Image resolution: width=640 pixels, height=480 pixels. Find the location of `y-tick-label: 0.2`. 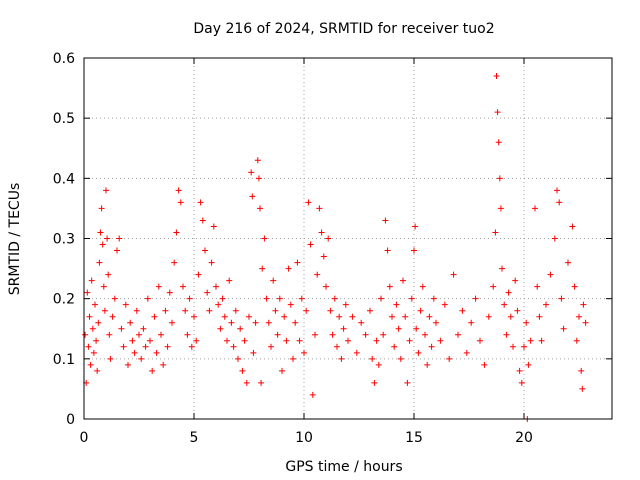

y-tick-label: 0.2 is located at coordinates (64, 300).